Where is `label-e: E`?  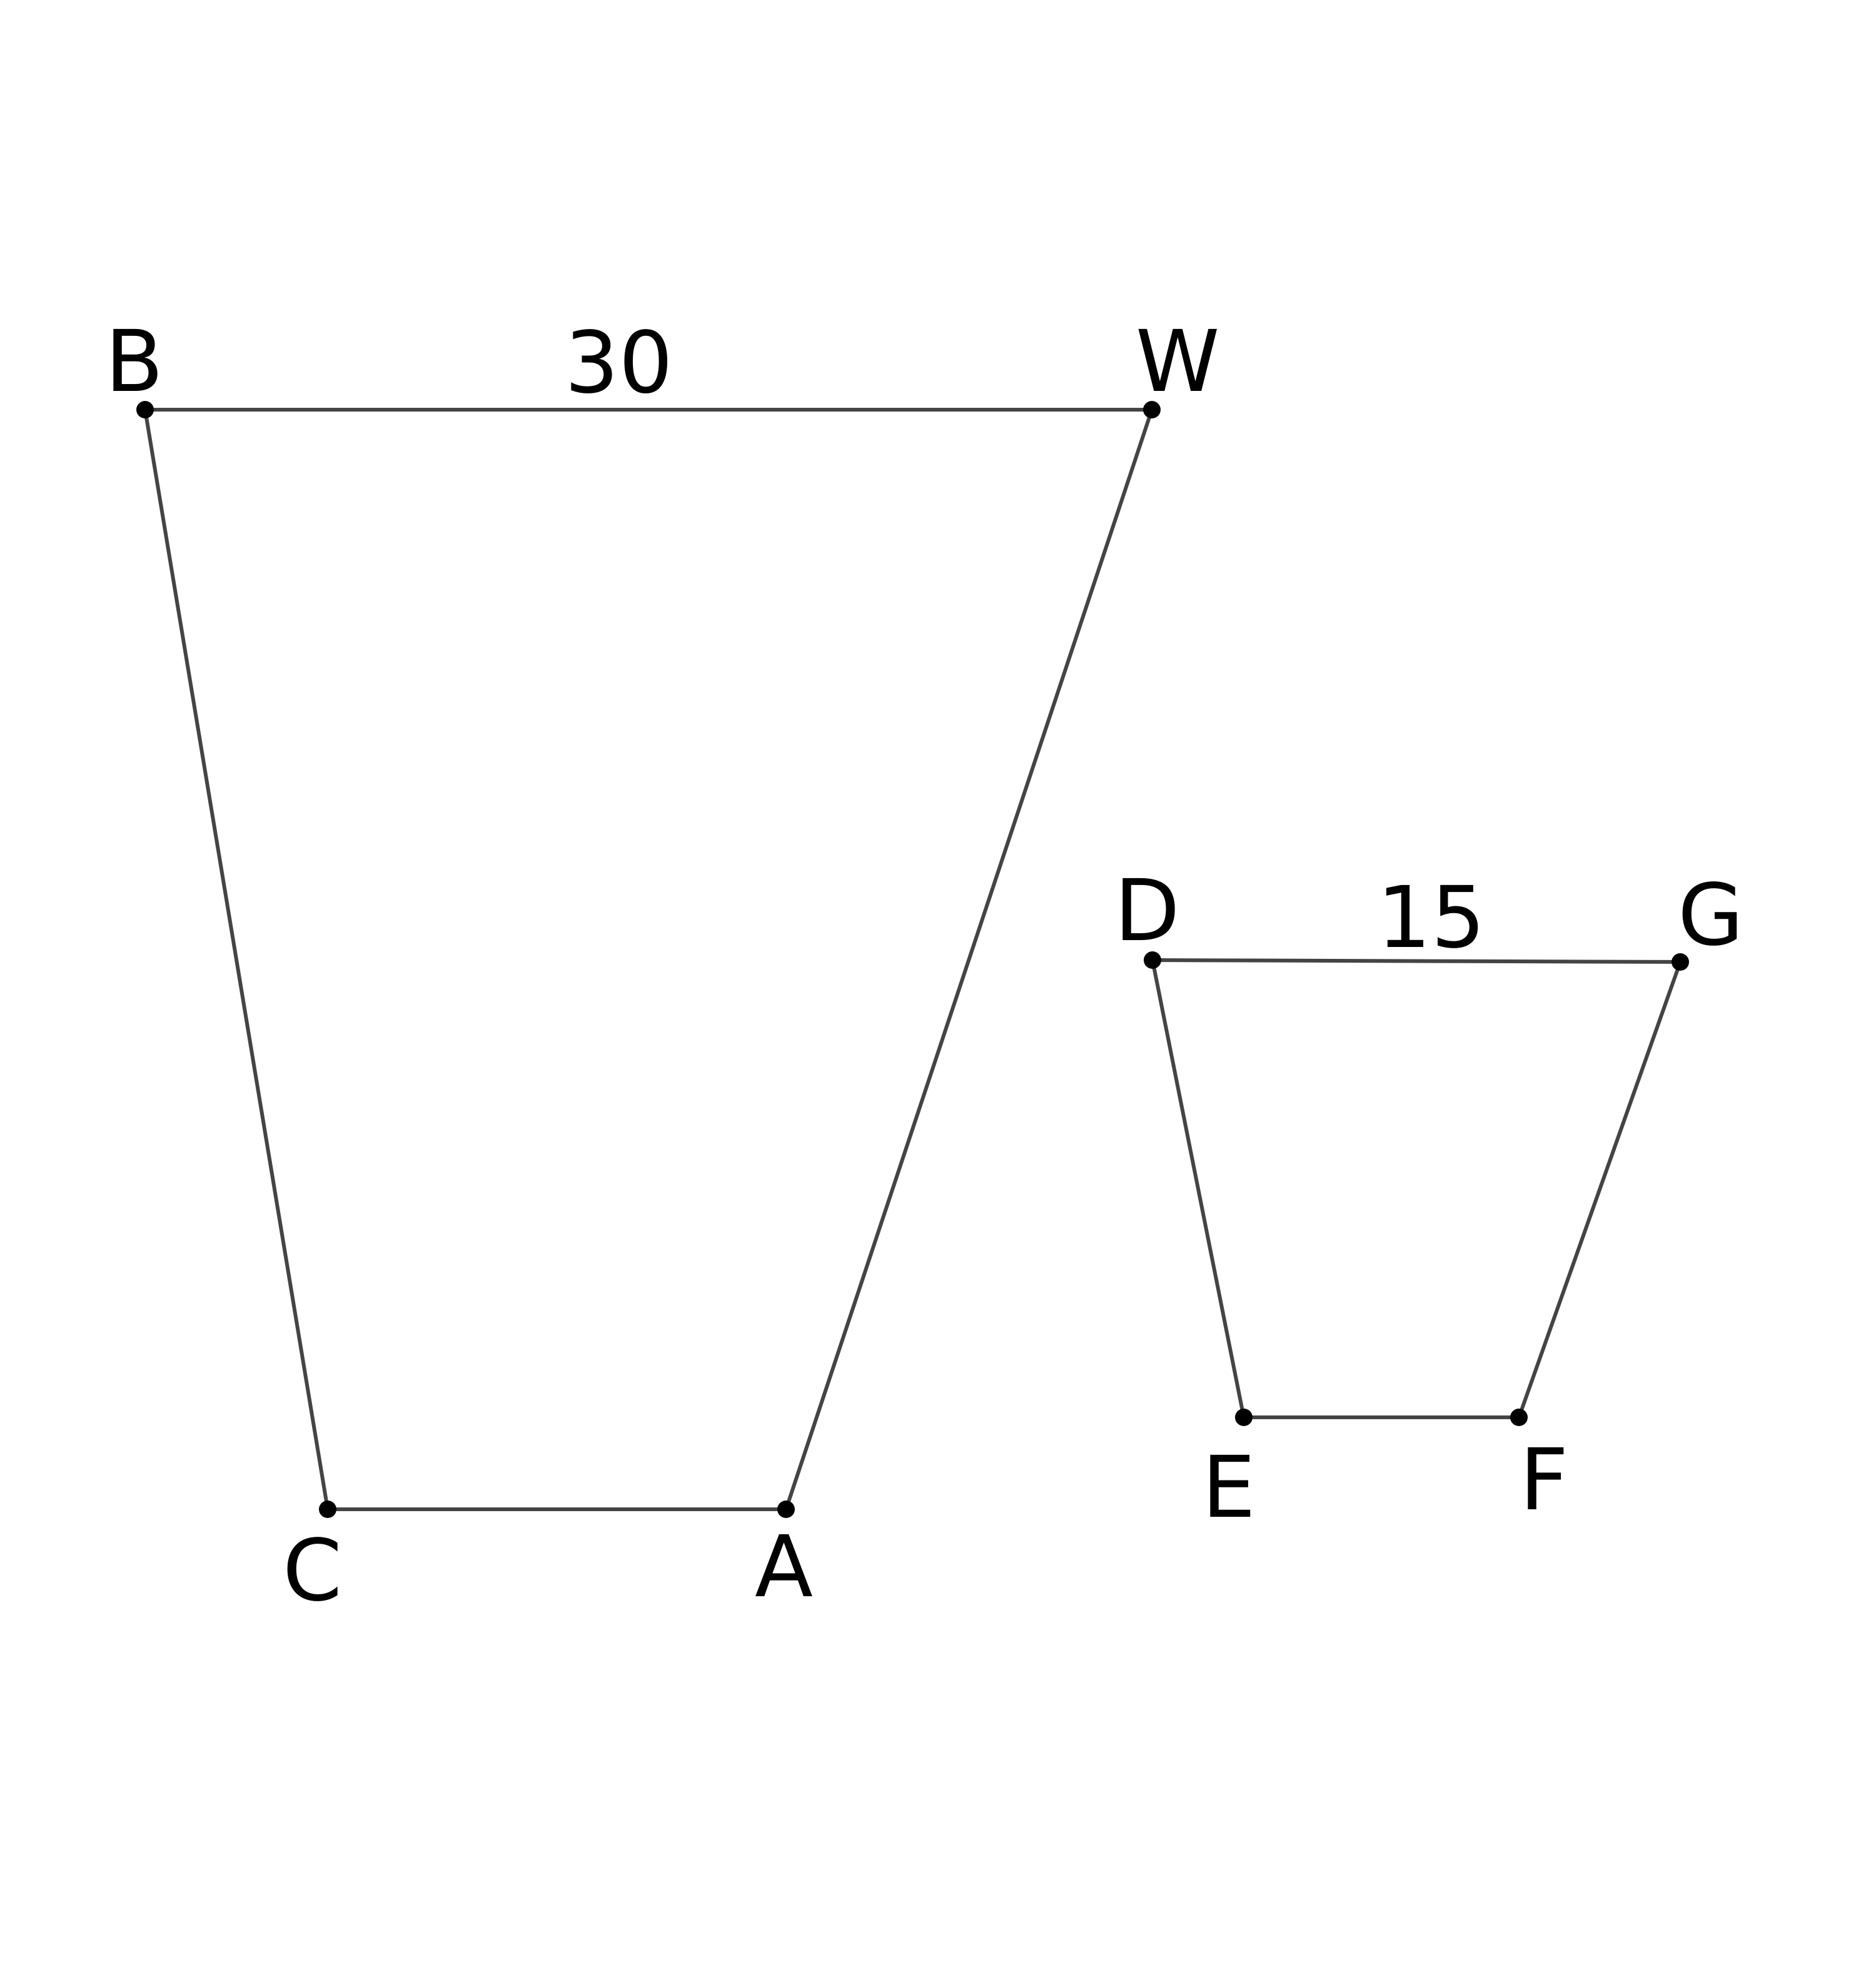 label-e: E is located at coordinates (1229, 1488).